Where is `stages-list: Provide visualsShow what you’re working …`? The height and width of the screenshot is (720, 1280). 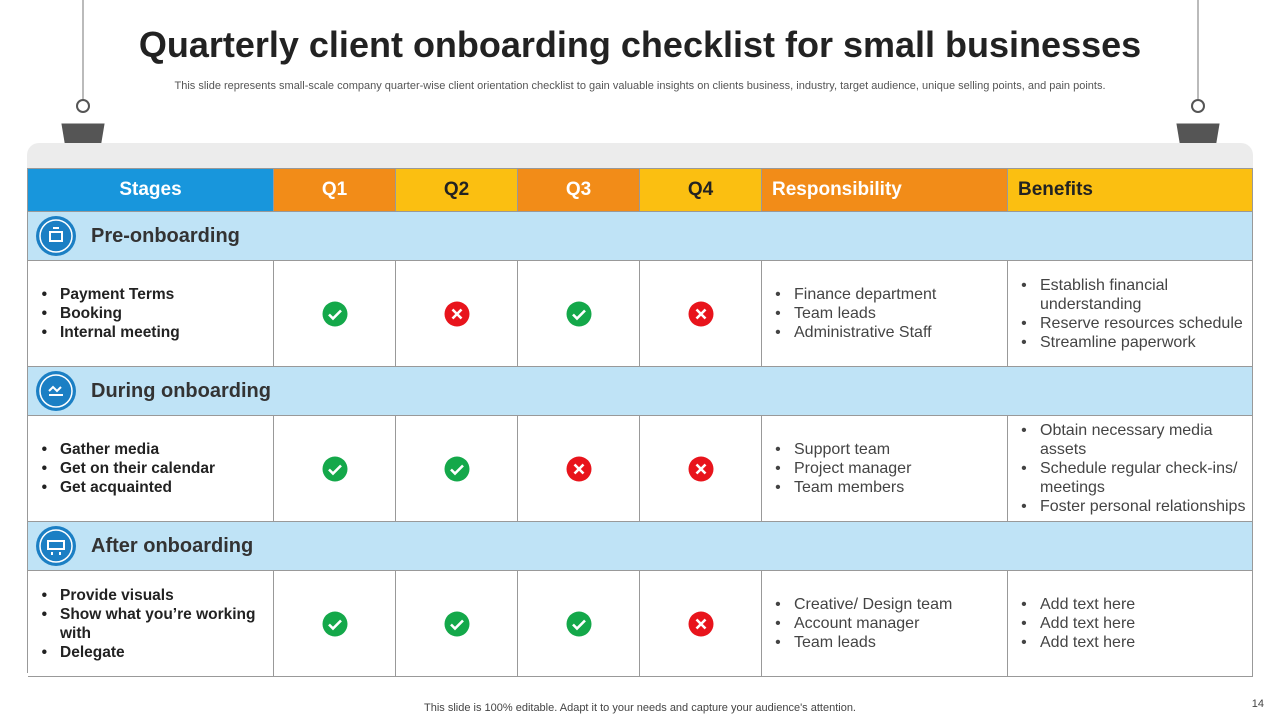
stages-list: Provide visualsShow what you’re working … is located at coordinates (149, 624).